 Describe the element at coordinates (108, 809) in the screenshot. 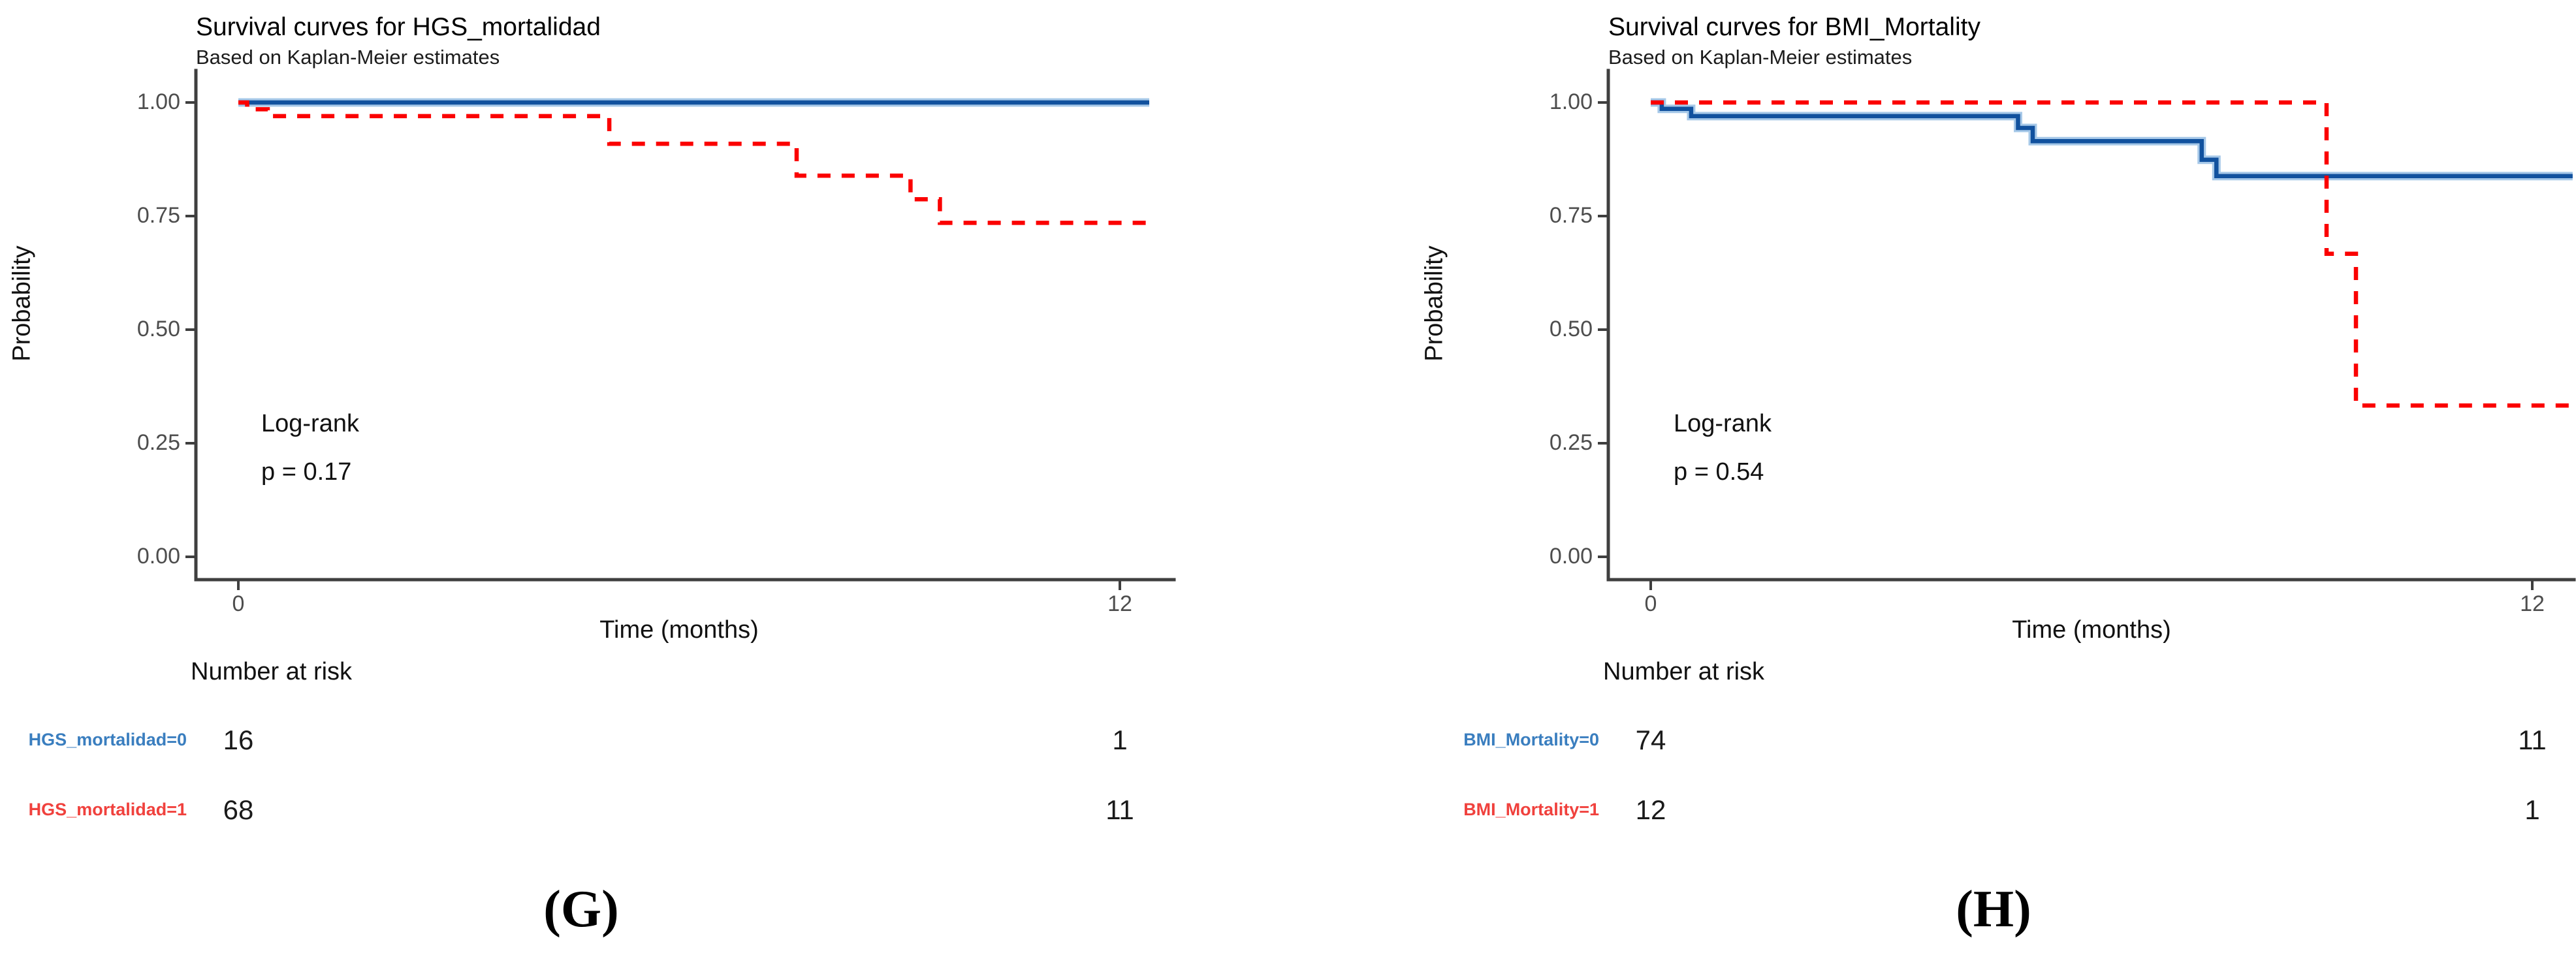

I see `risk-row-label-group1: HGS_mortalidad=1` at that location.